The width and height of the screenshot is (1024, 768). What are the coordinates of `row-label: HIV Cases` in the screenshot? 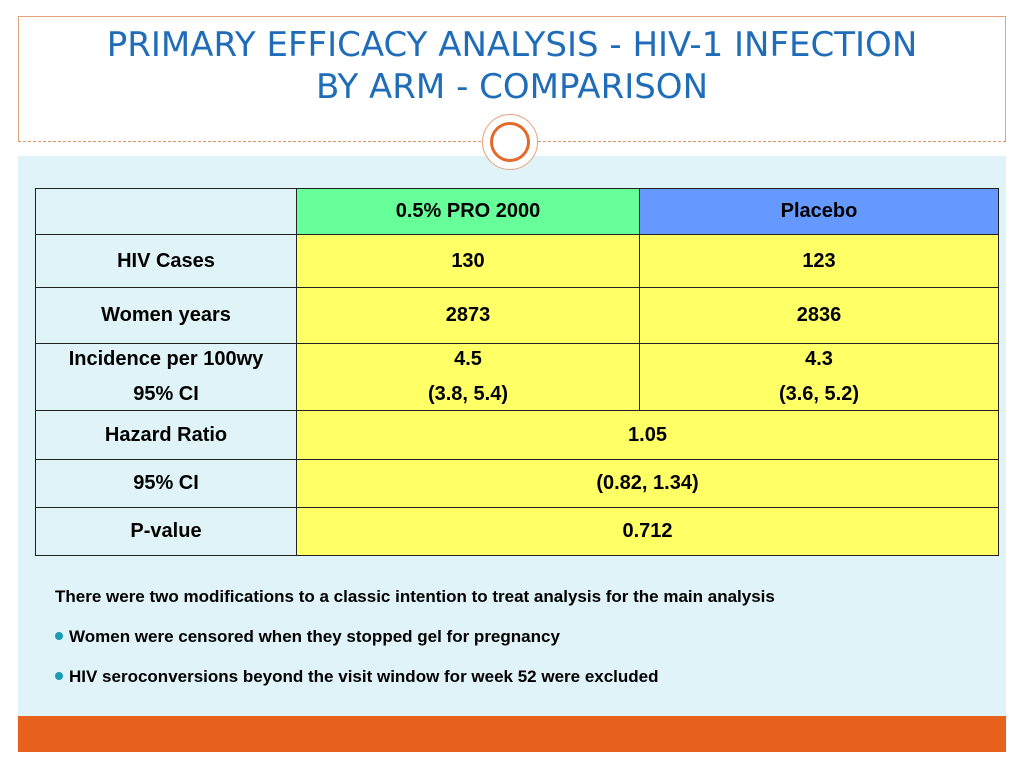 It's located at (166, 261).